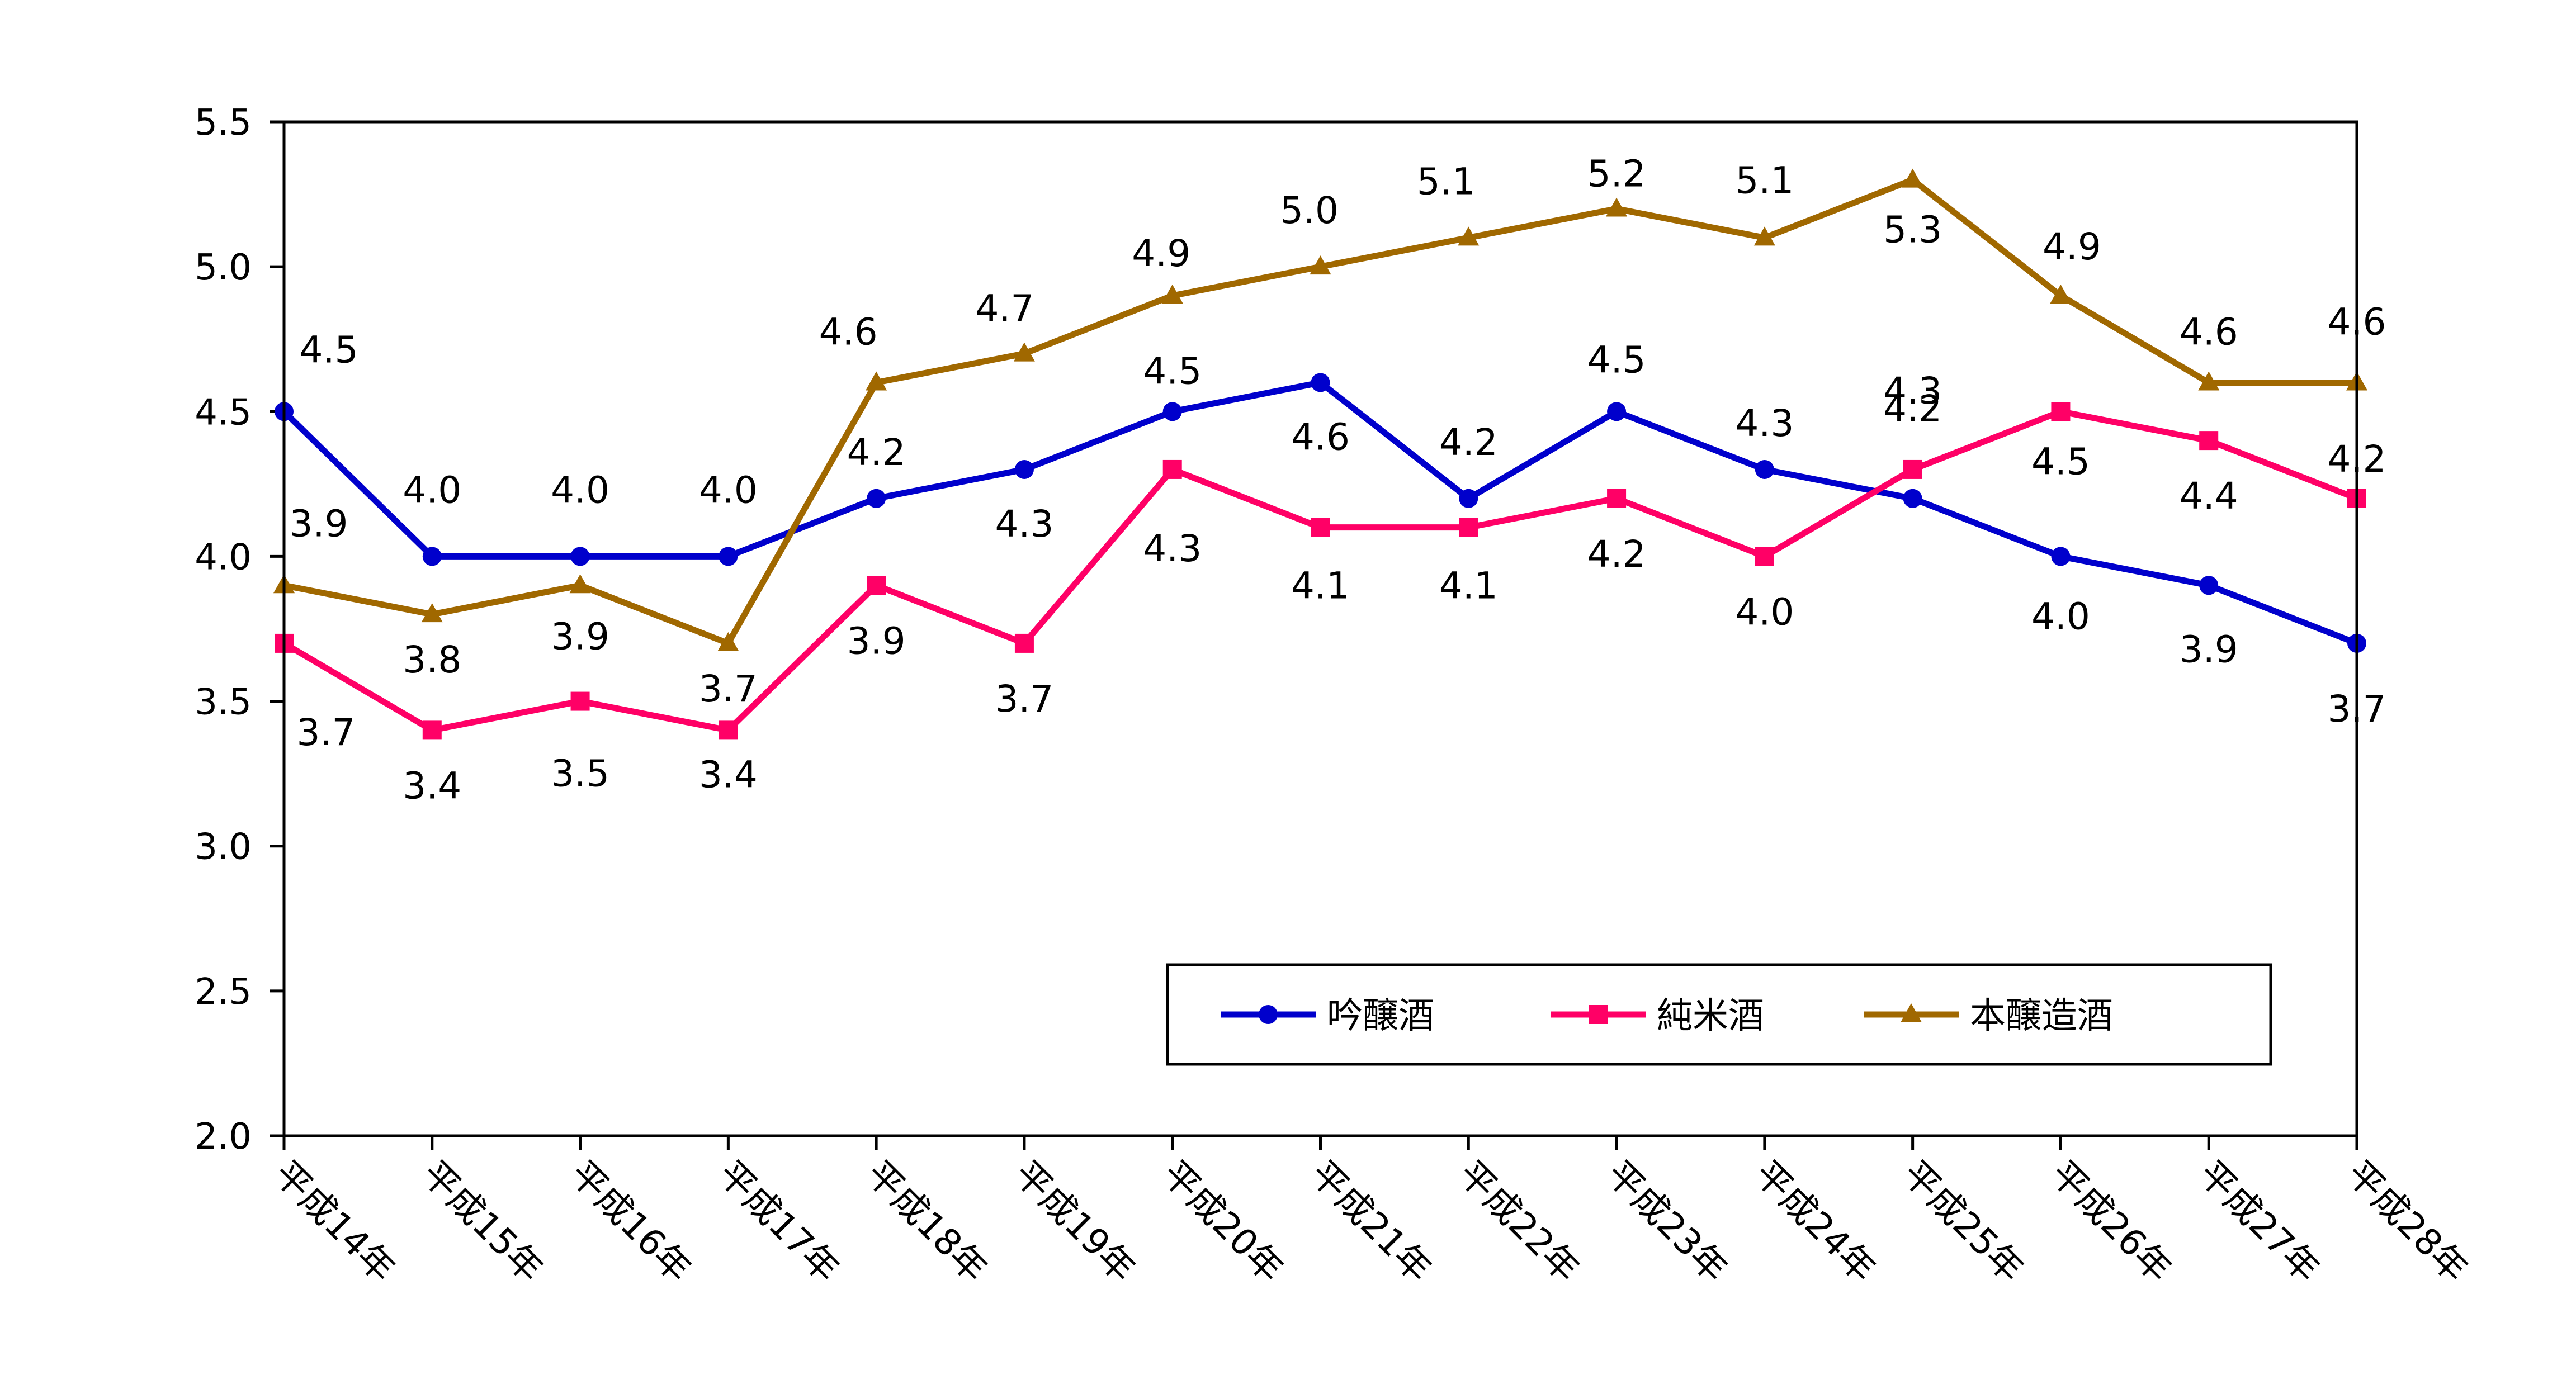  What do you see at coordinates (1815, 1222) in the screenshot?
I see `x-category-label: 平成24年` at bounding box center [1815, 1222].